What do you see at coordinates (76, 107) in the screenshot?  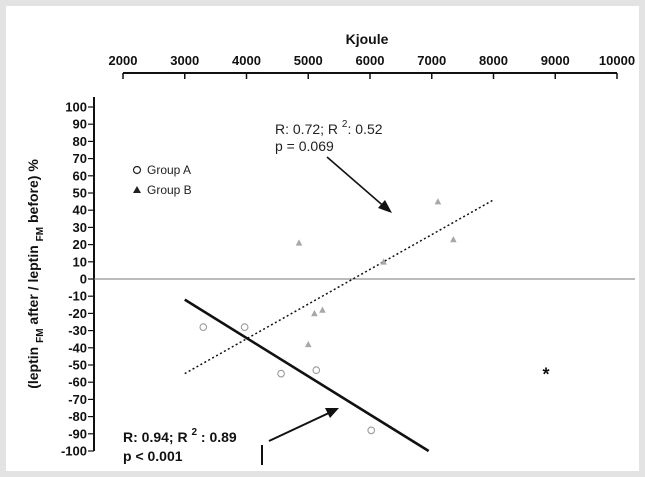 I see `y-tick-label: 100` at bounding box center [76, 107].